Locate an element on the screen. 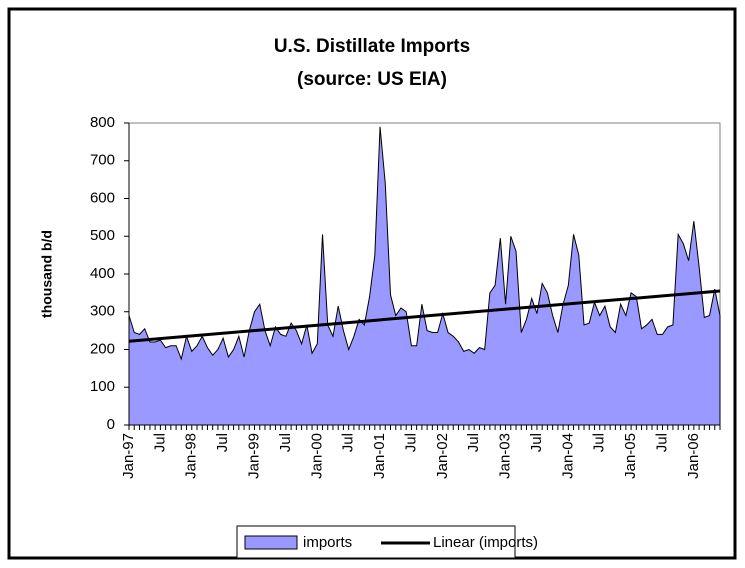  y-tick-label: 500 is located at coordinates (102, 235).